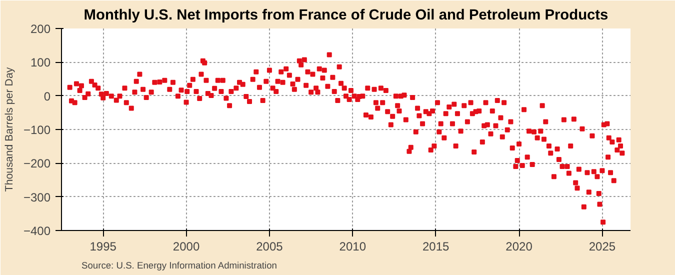  I want to click on y-tick-label: 0, so click(47, 96).